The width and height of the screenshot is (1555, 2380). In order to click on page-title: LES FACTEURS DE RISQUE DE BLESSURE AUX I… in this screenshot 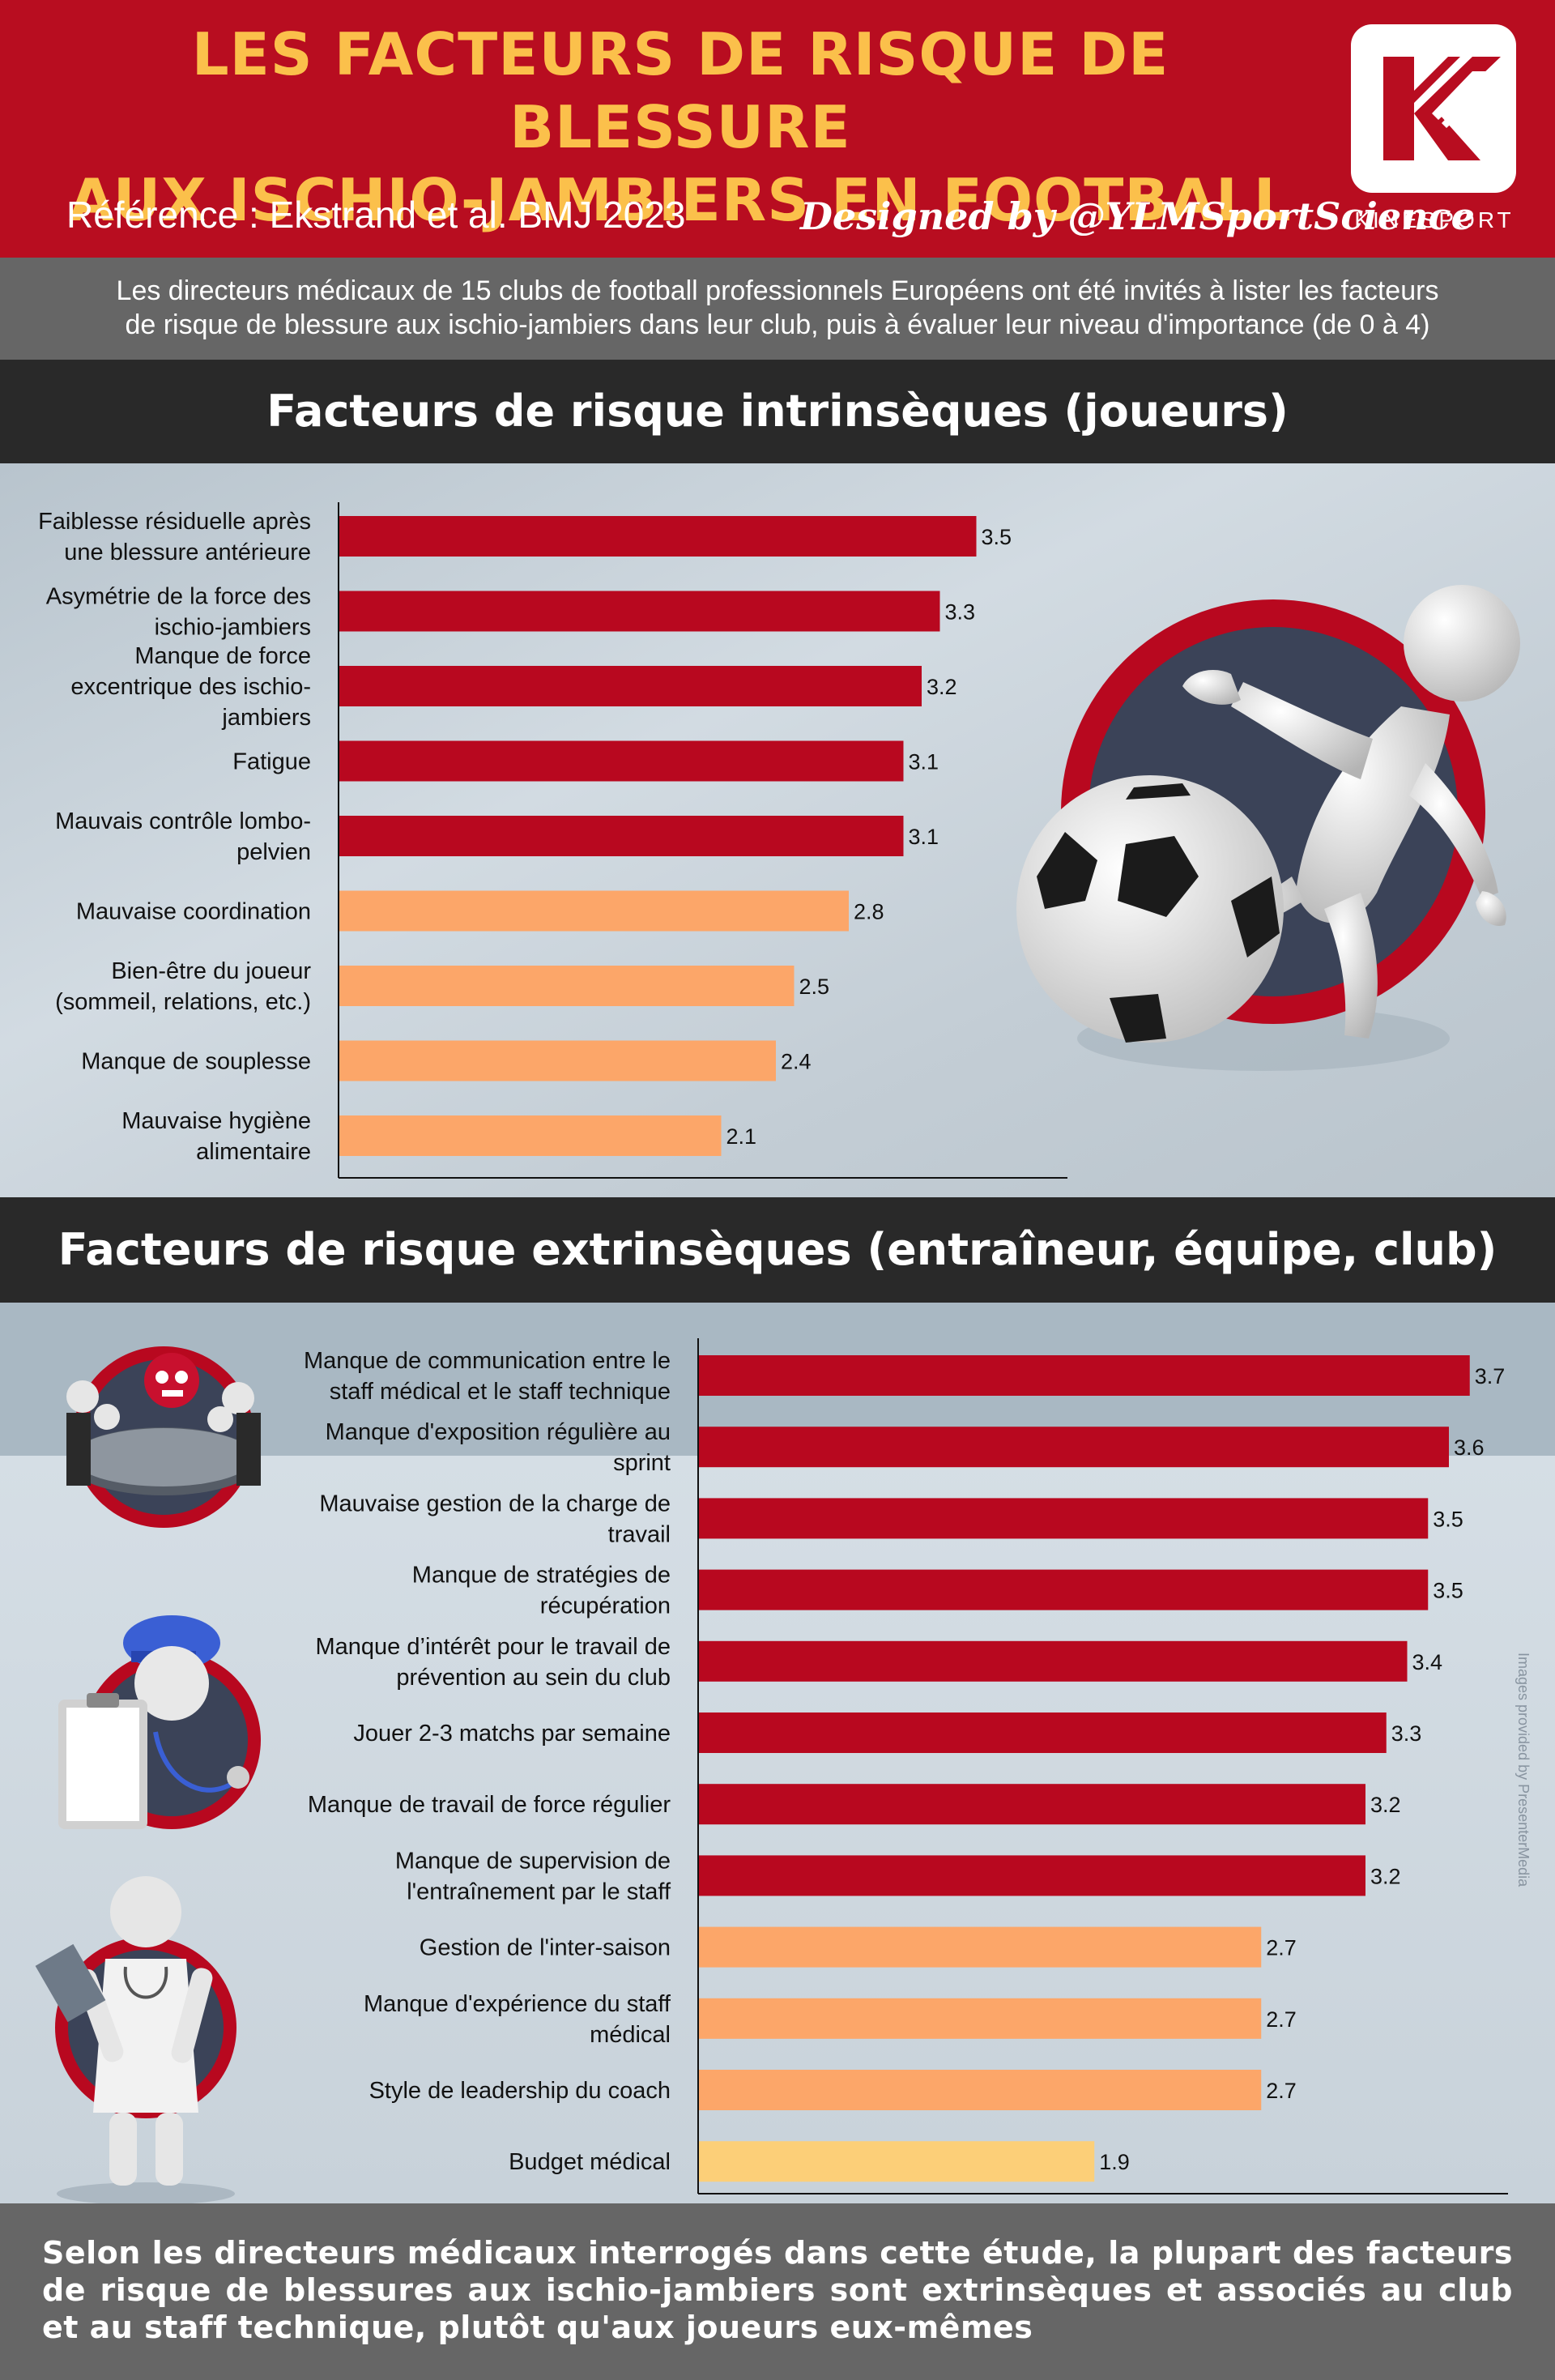, I will do `click(680, 127)`.